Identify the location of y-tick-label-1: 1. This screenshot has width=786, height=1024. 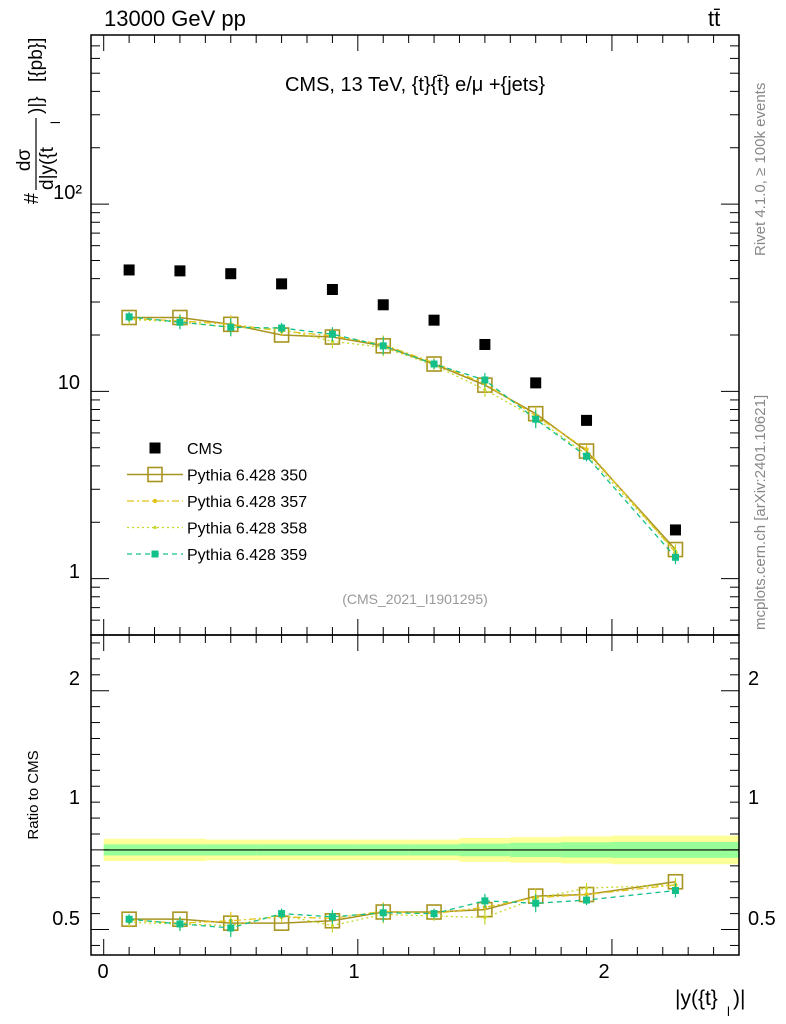
(74, 572).